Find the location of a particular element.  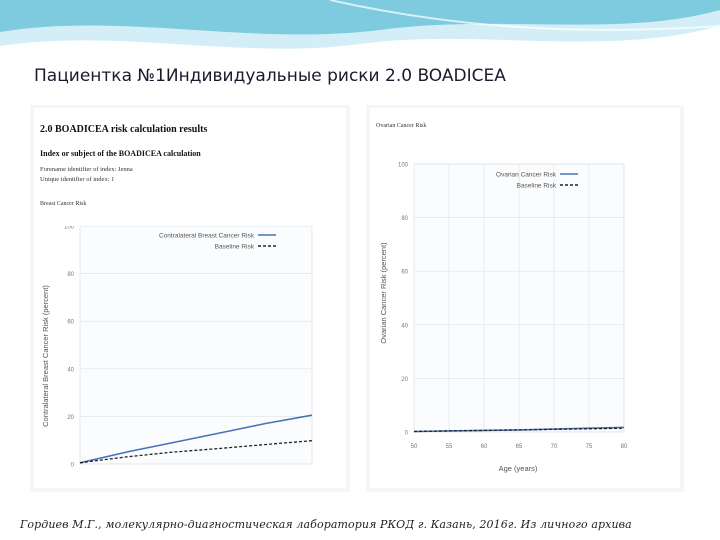

x-tick-label: 60 is located at coordinates (484, 447).